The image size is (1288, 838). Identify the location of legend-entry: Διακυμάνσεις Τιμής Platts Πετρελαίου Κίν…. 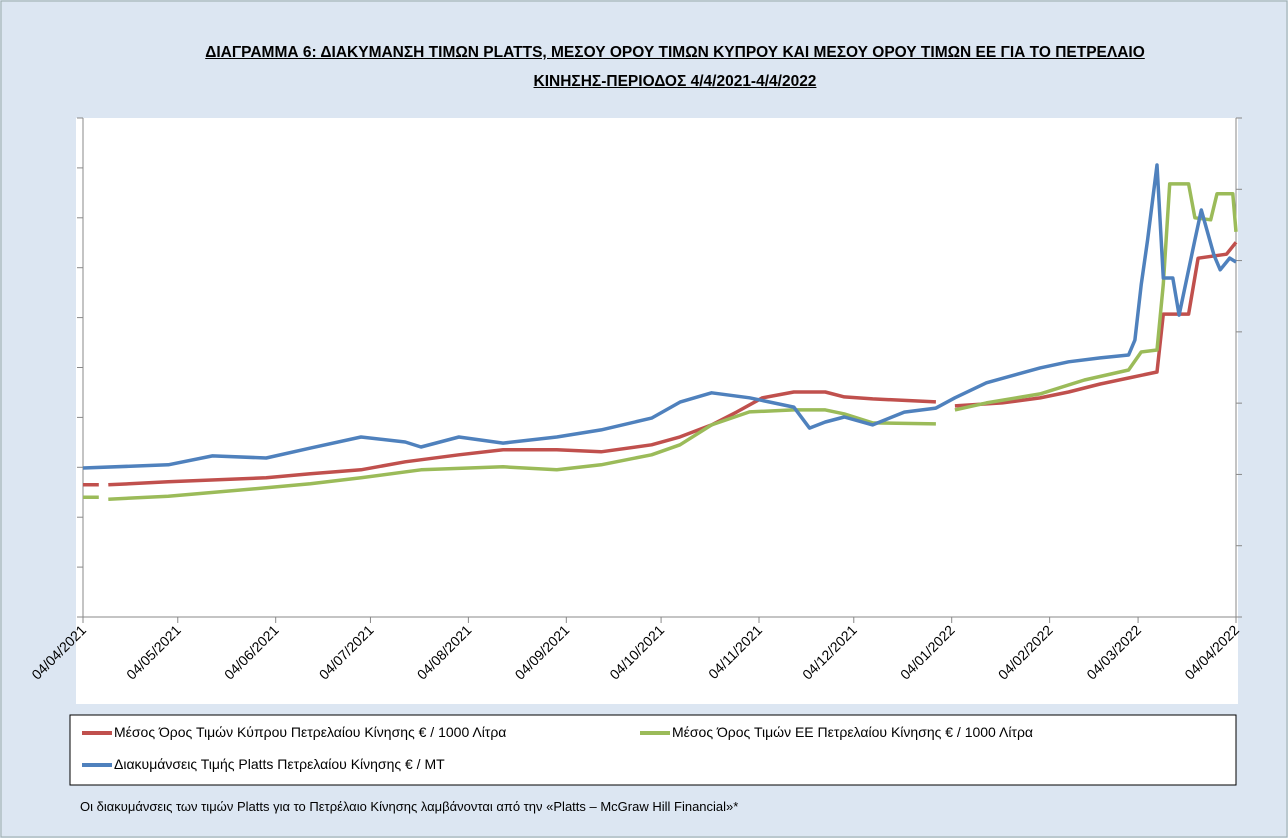
(263, 764).